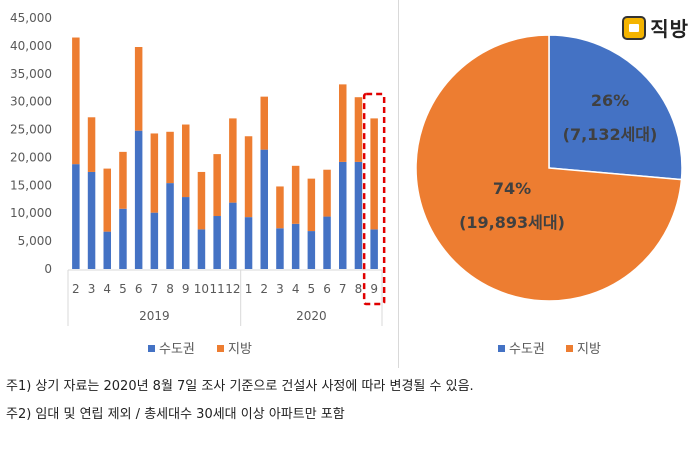  I want to click on y-tick-label: 0, so click(48, 269).